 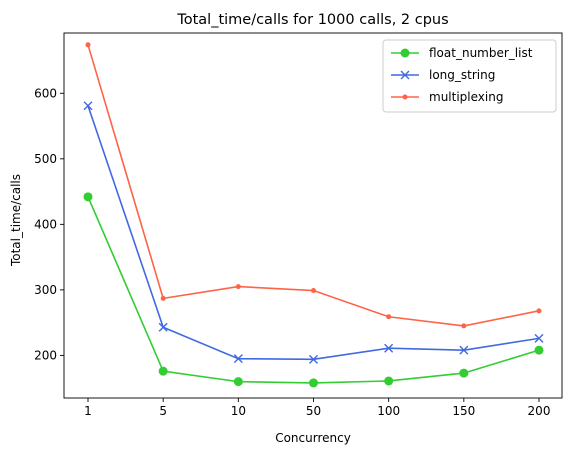 I want to click on x-tick-label: 200, so click(x=539, y=411).